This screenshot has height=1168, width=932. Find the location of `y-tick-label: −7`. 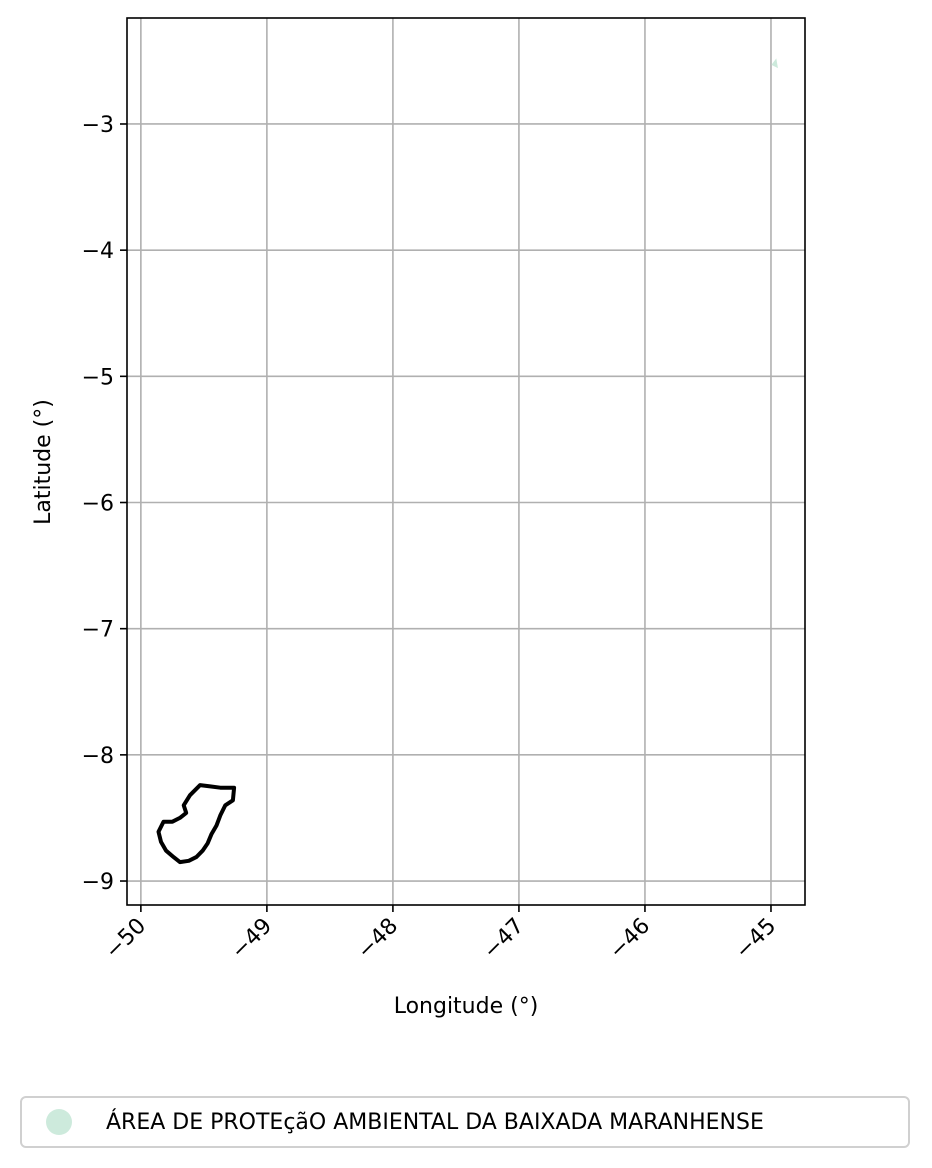

y-tick-label: −7 is located at coordinates (98, 630).